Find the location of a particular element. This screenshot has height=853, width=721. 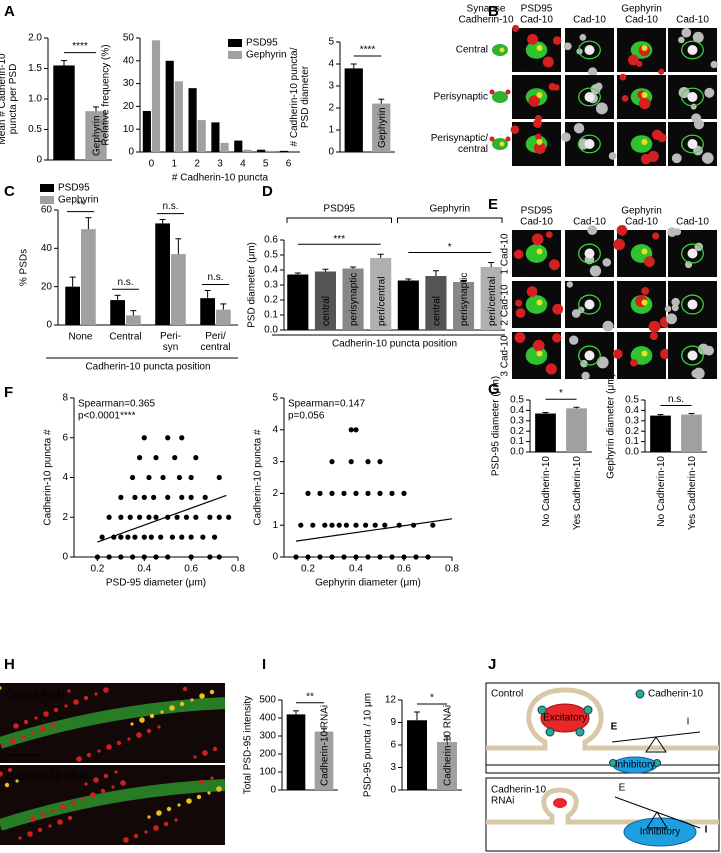

y-tick-label: 0.0 is located at coordinates (517, 452).